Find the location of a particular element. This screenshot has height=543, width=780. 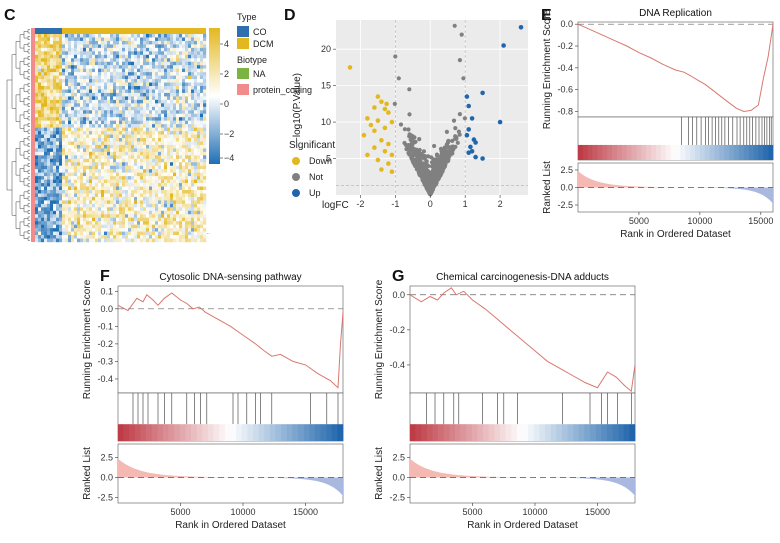

heatmap-corner-mark: .. is located at coordinates (208, 233).